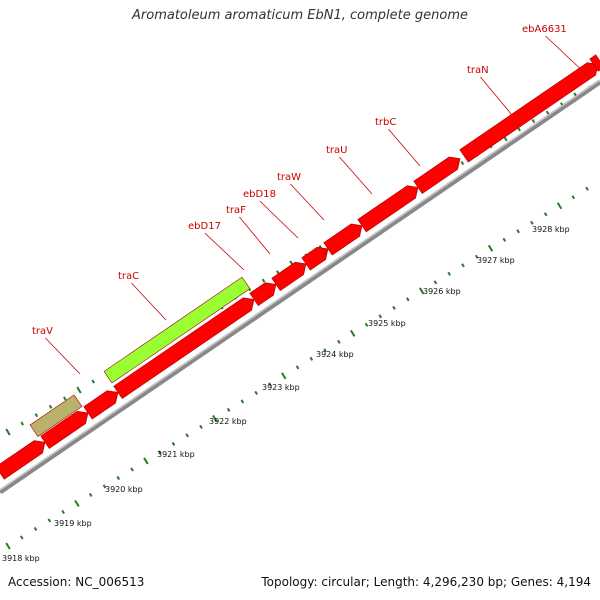 The width and height of the screenshot is (600, 600). Describe the element at coordinates (336, 150) in the screenshot. I see `gene-label-traU: traU` at that location.